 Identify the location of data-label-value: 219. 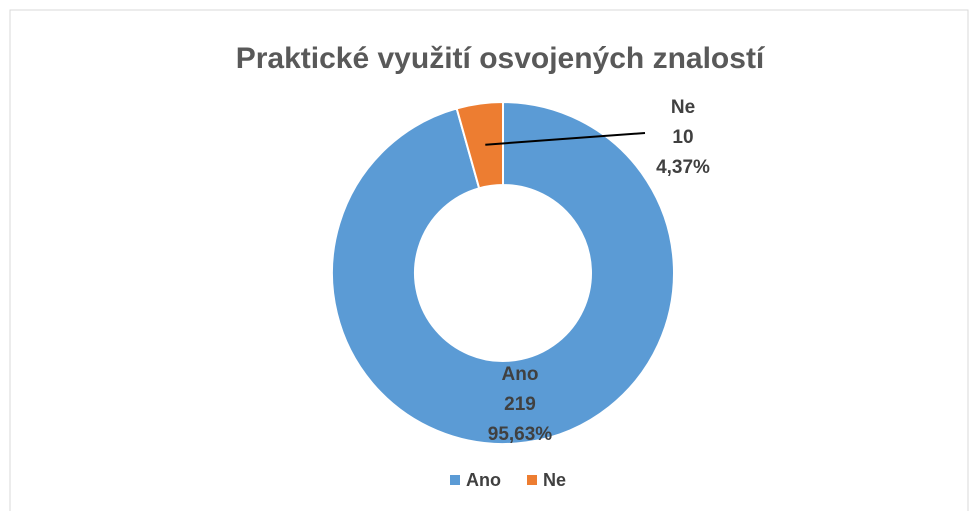
(520, 404).